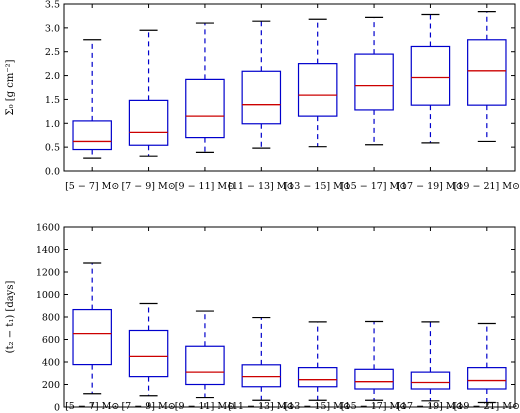 The width and height of the screenshot is (520, 413). What do you see at coordinates (51, 363) in the screenshot?
I see `y-tick-label: 400` at bounding box center [51, 363].